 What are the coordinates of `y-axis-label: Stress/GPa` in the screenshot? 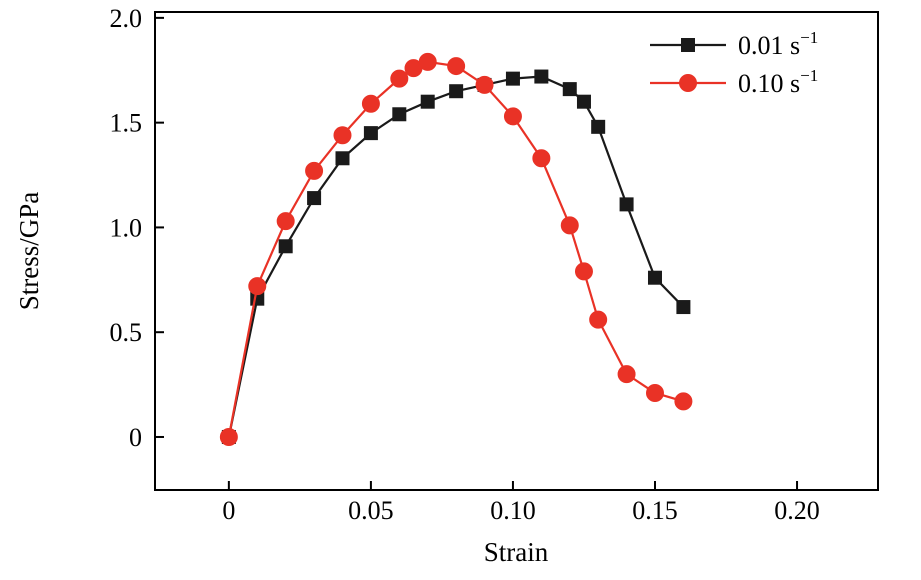 It's located at (29, 251).